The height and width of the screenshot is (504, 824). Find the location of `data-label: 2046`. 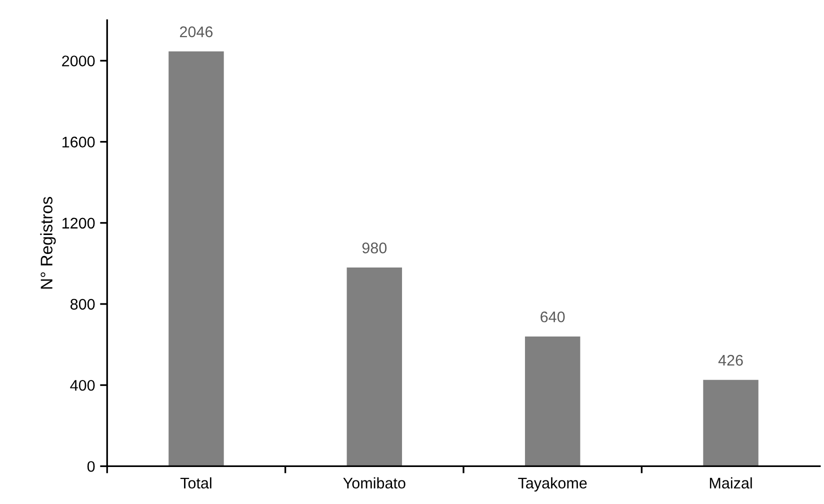

data-label: 2046 is located at coordinates (196, 32).